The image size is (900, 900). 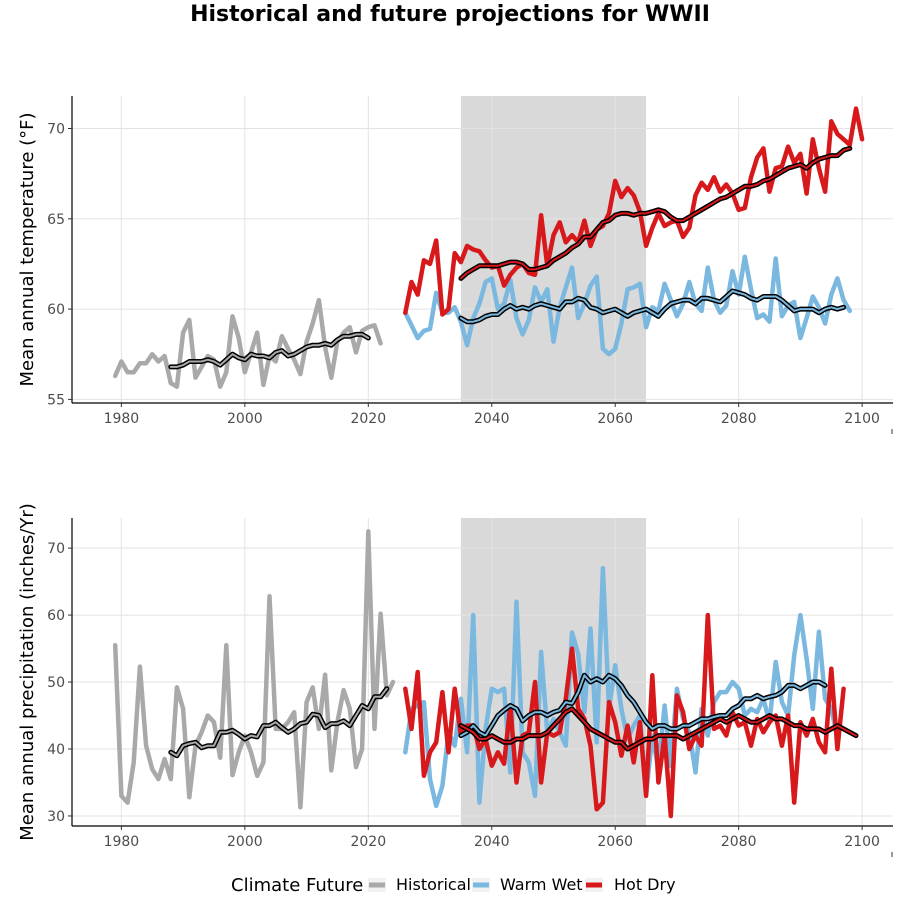 What do you see at coordinates (652, 306) in the screenshot?
I see `temperature-series-warm-wet-moving-average` at bounding box center [652, 306].